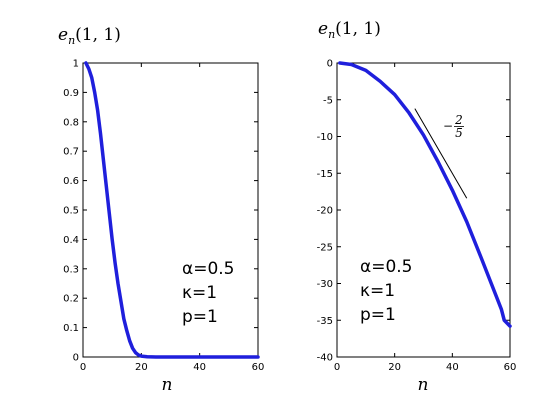  What do you see at coordinates (325, 137) in the screenshot?
I see `right-ytick-label: -10` at bounding box center [325, 137].